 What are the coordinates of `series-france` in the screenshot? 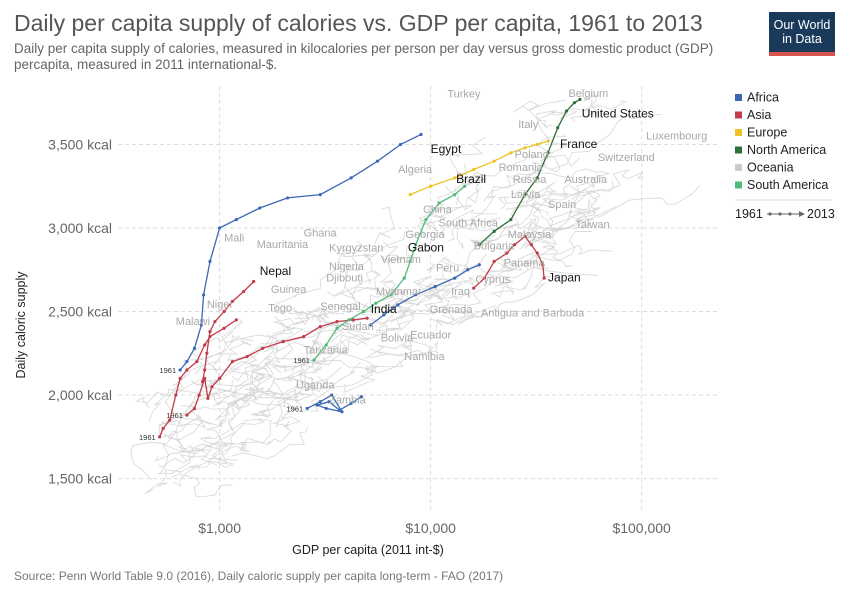 It's located at (479, 168).